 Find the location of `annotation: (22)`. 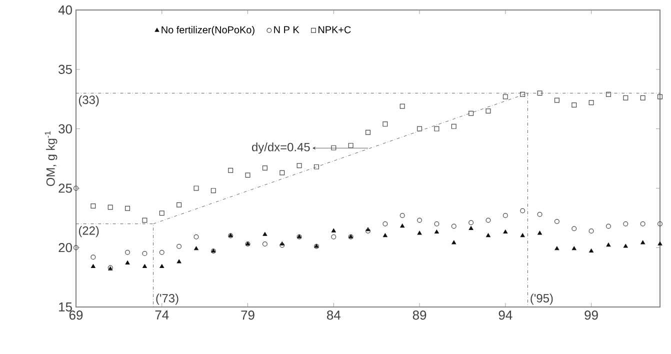

annotation: (22) is located at coordinates (88, 232).